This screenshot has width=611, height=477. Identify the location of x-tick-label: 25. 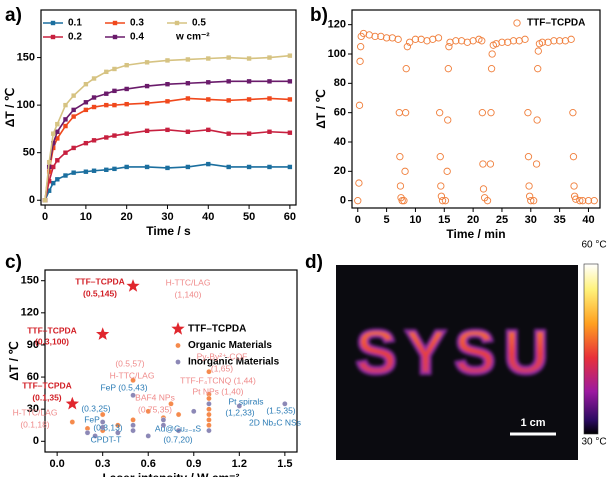
(502, 220).